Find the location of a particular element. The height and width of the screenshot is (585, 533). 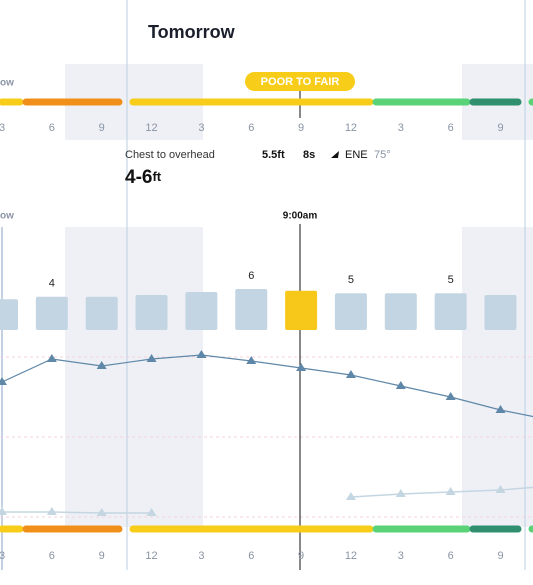

rating-pill is located at coordinates (300, 81).